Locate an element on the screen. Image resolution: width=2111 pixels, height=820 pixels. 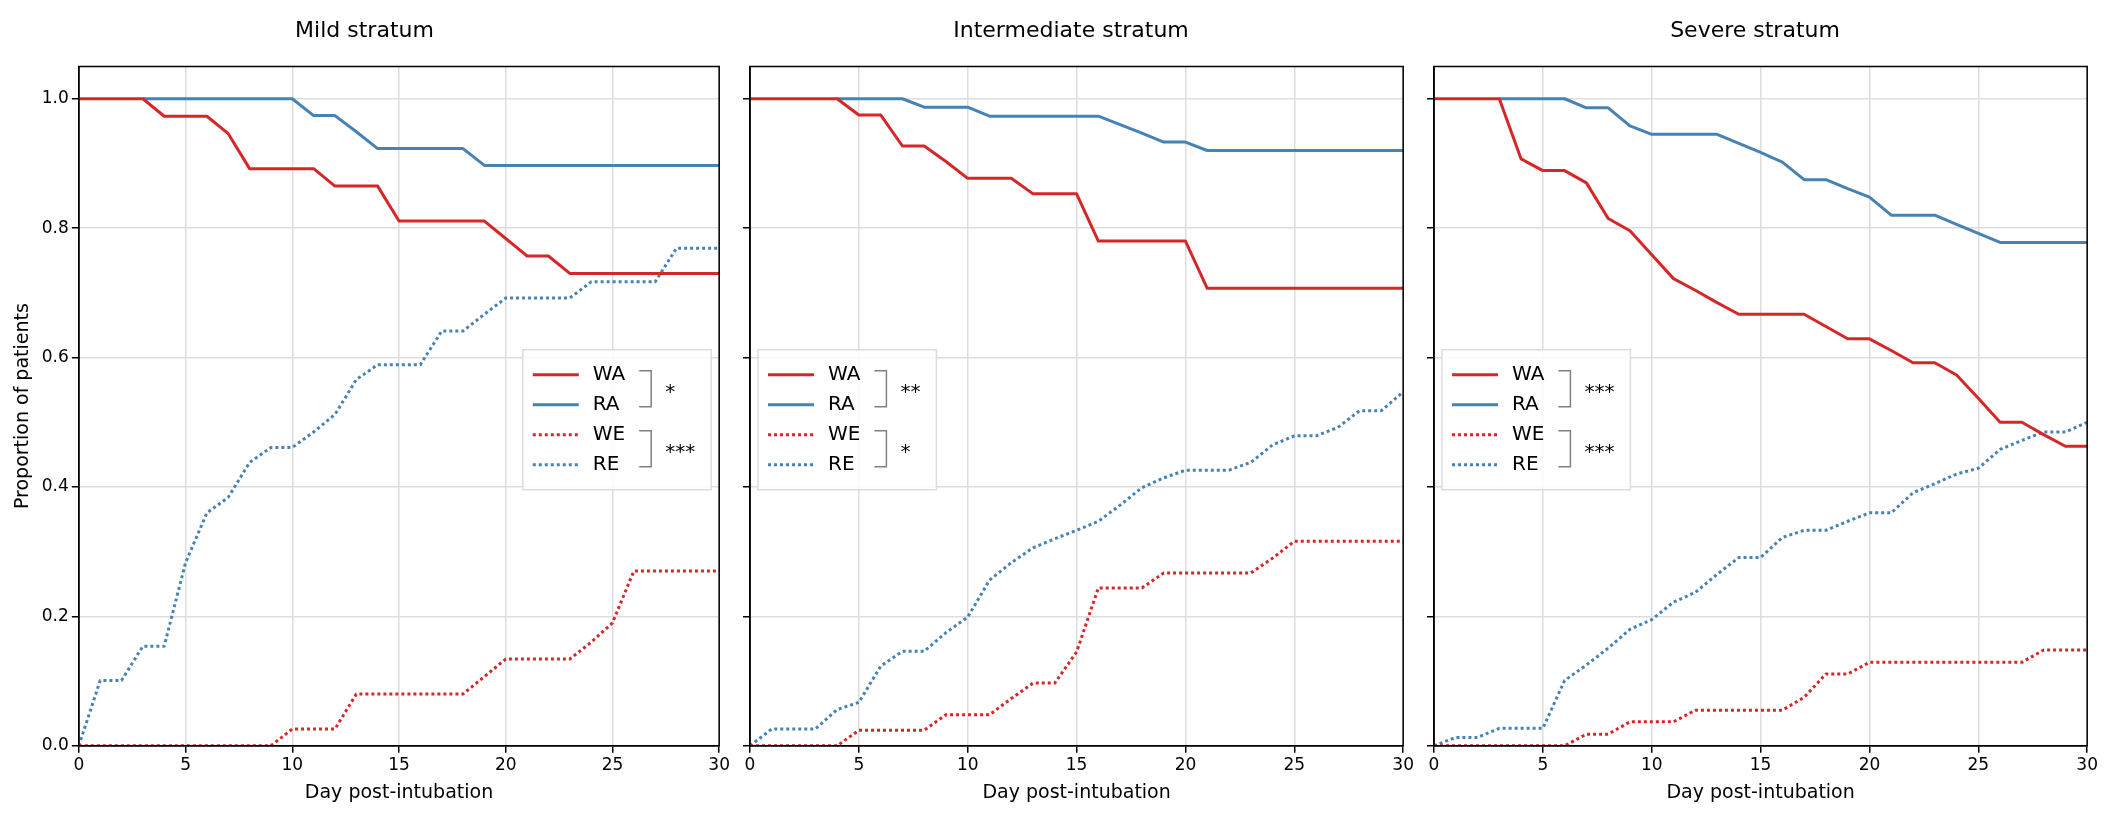
y-tick-label: 0.4 is located at coordinates (55, 485).